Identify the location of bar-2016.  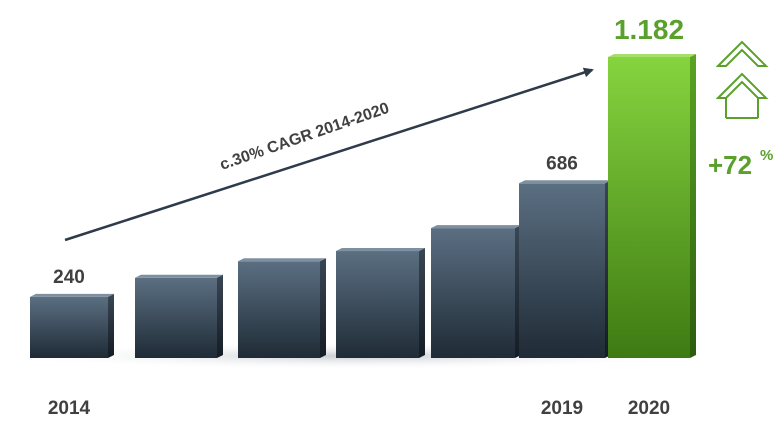
(282, 308).